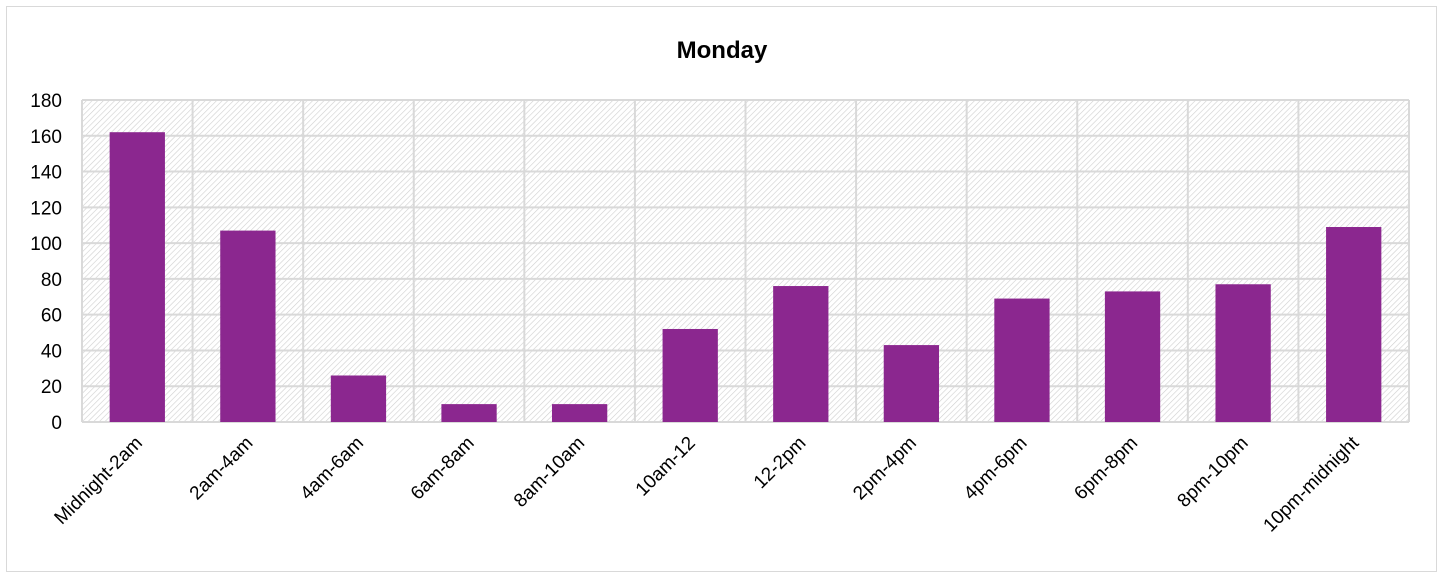 Image resolution: width=1445 pixels, height=578 pixels. I want to click on y-tick-label: 180, so click(46, 101).